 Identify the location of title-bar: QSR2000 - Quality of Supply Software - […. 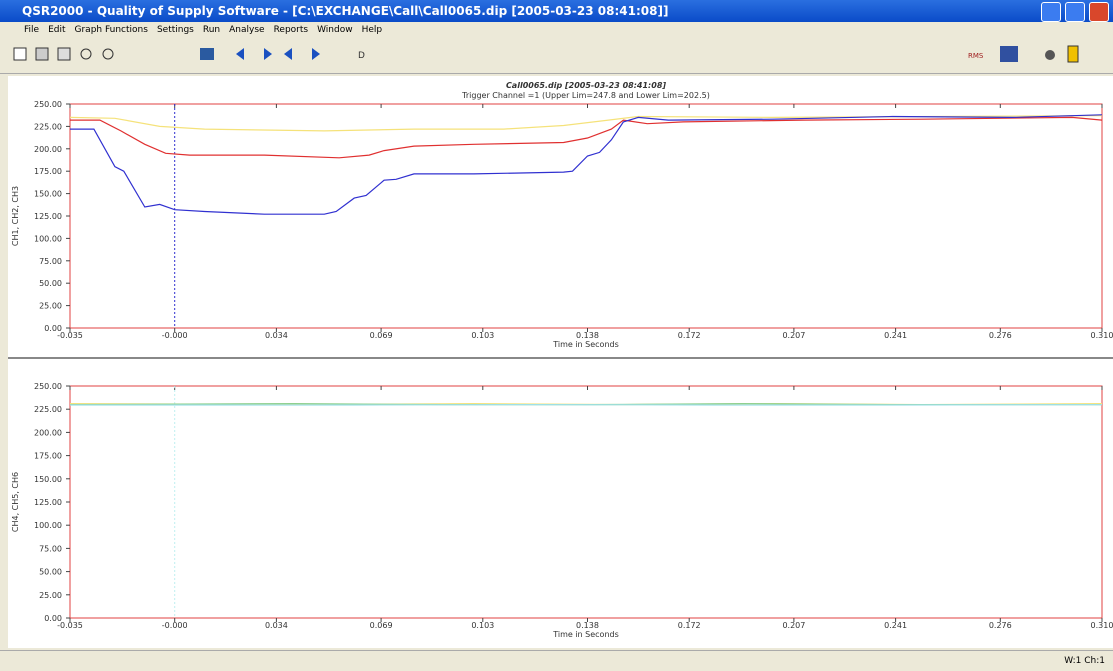
(556, 11).